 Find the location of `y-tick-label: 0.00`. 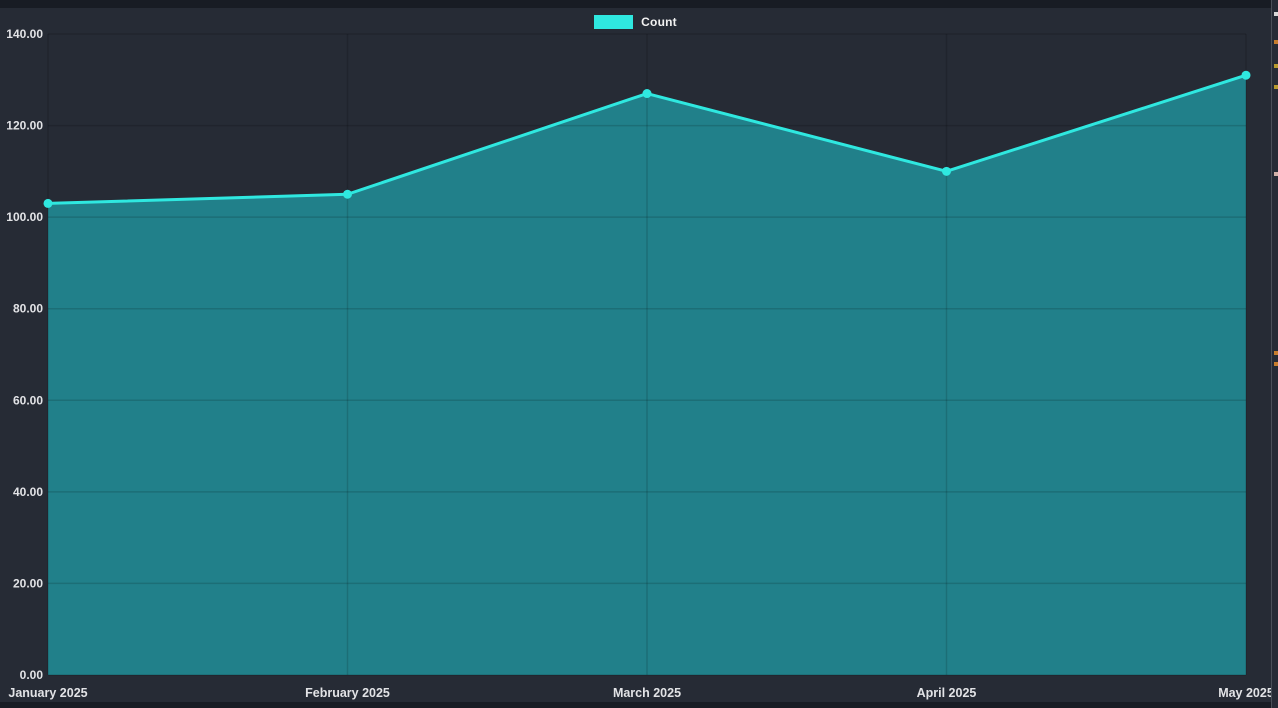

y-tick-label: 0.00 is located at coordinates (32, 675).